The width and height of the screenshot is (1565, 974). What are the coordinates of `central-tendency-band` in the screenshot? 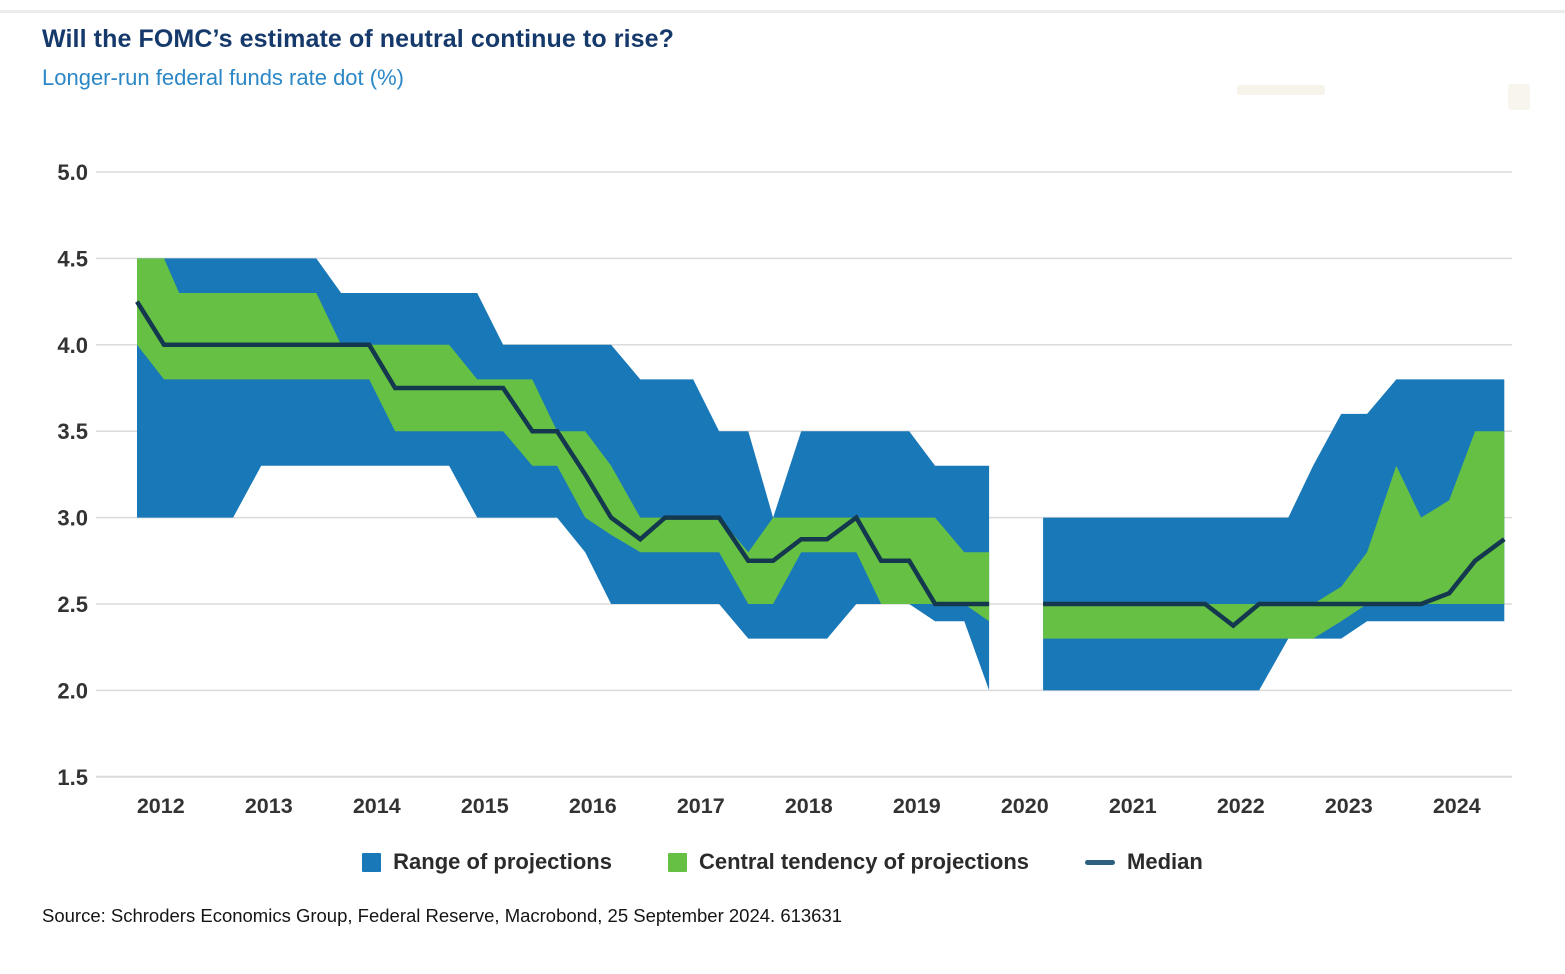 It's located at (1274, 535).